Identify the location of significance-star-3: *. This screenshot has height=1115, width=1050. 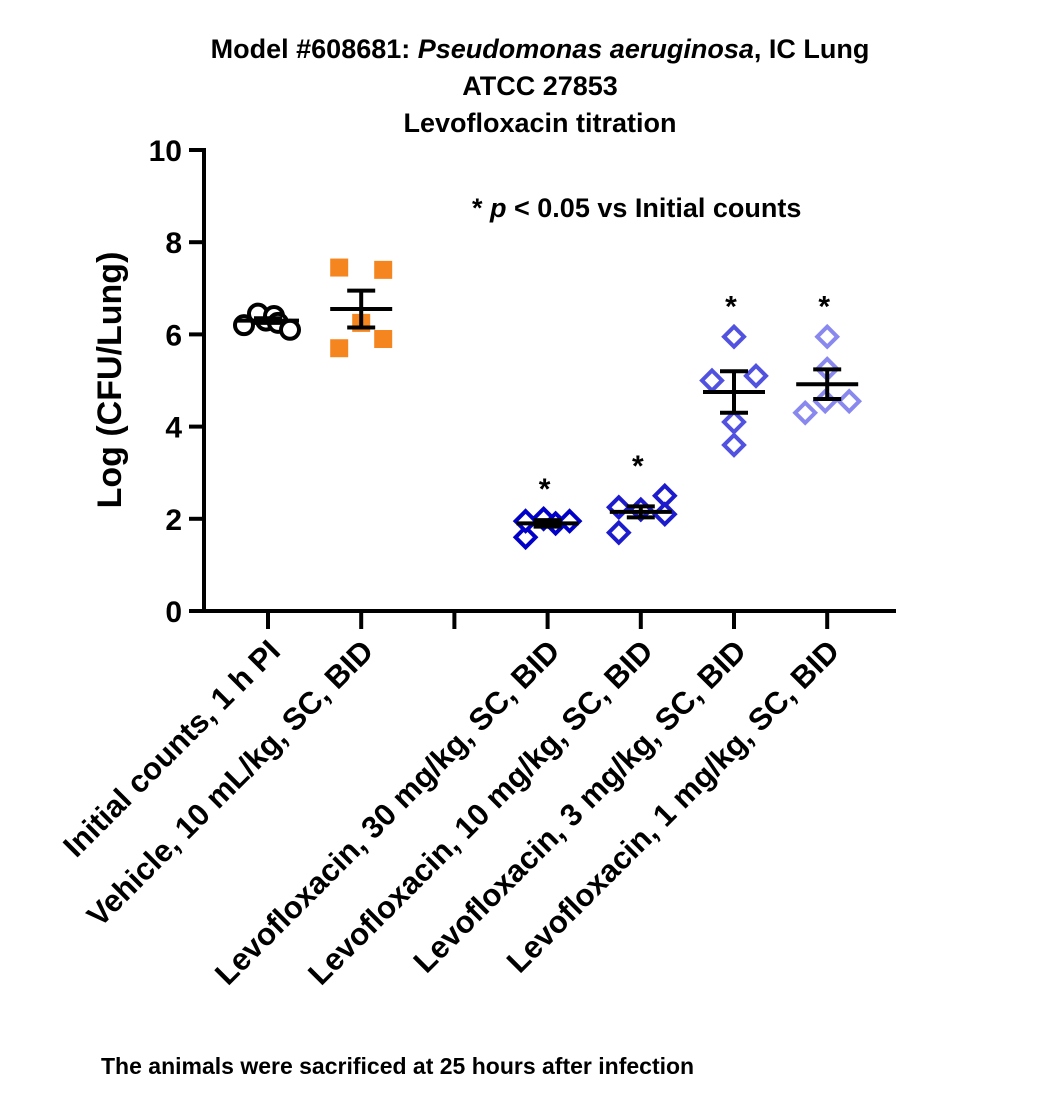
(545, 489).